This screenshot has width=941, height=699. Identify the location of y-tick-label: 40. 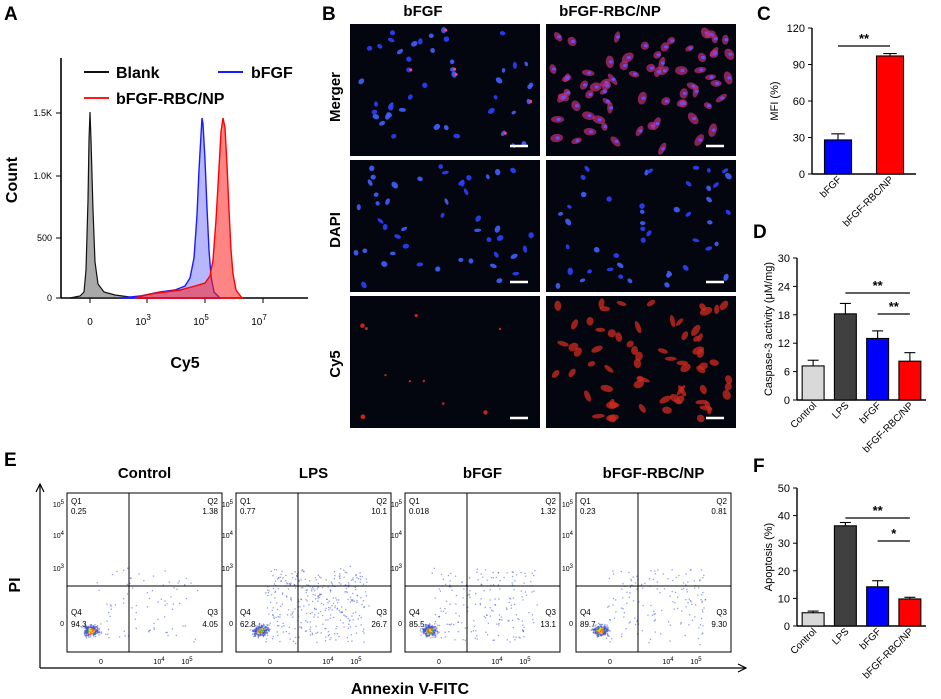
(784, 517).